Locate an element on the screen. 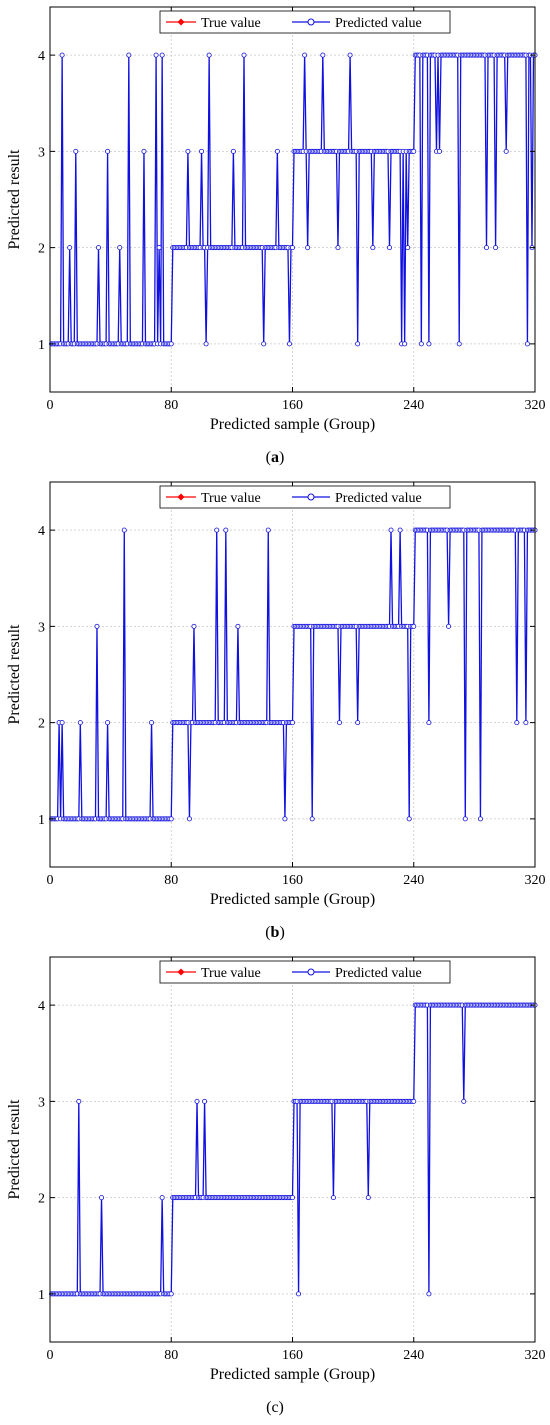  y-tick-label: 4 is located at coordinates (41, 56).